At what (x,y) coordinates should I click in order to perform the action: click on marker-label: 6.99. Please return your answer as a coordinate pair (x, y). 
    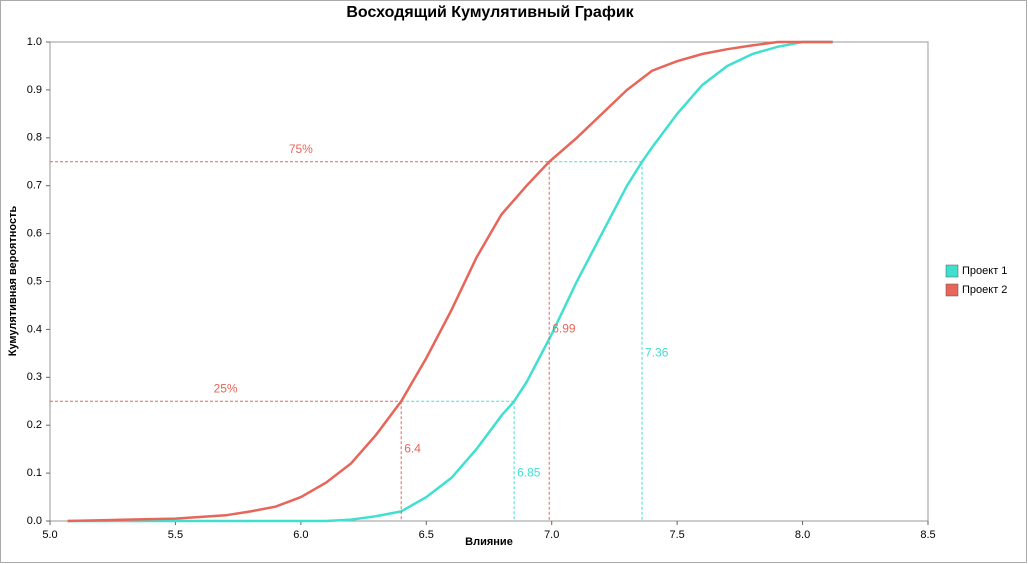
    Looking at the image, I should click on (564, 329).